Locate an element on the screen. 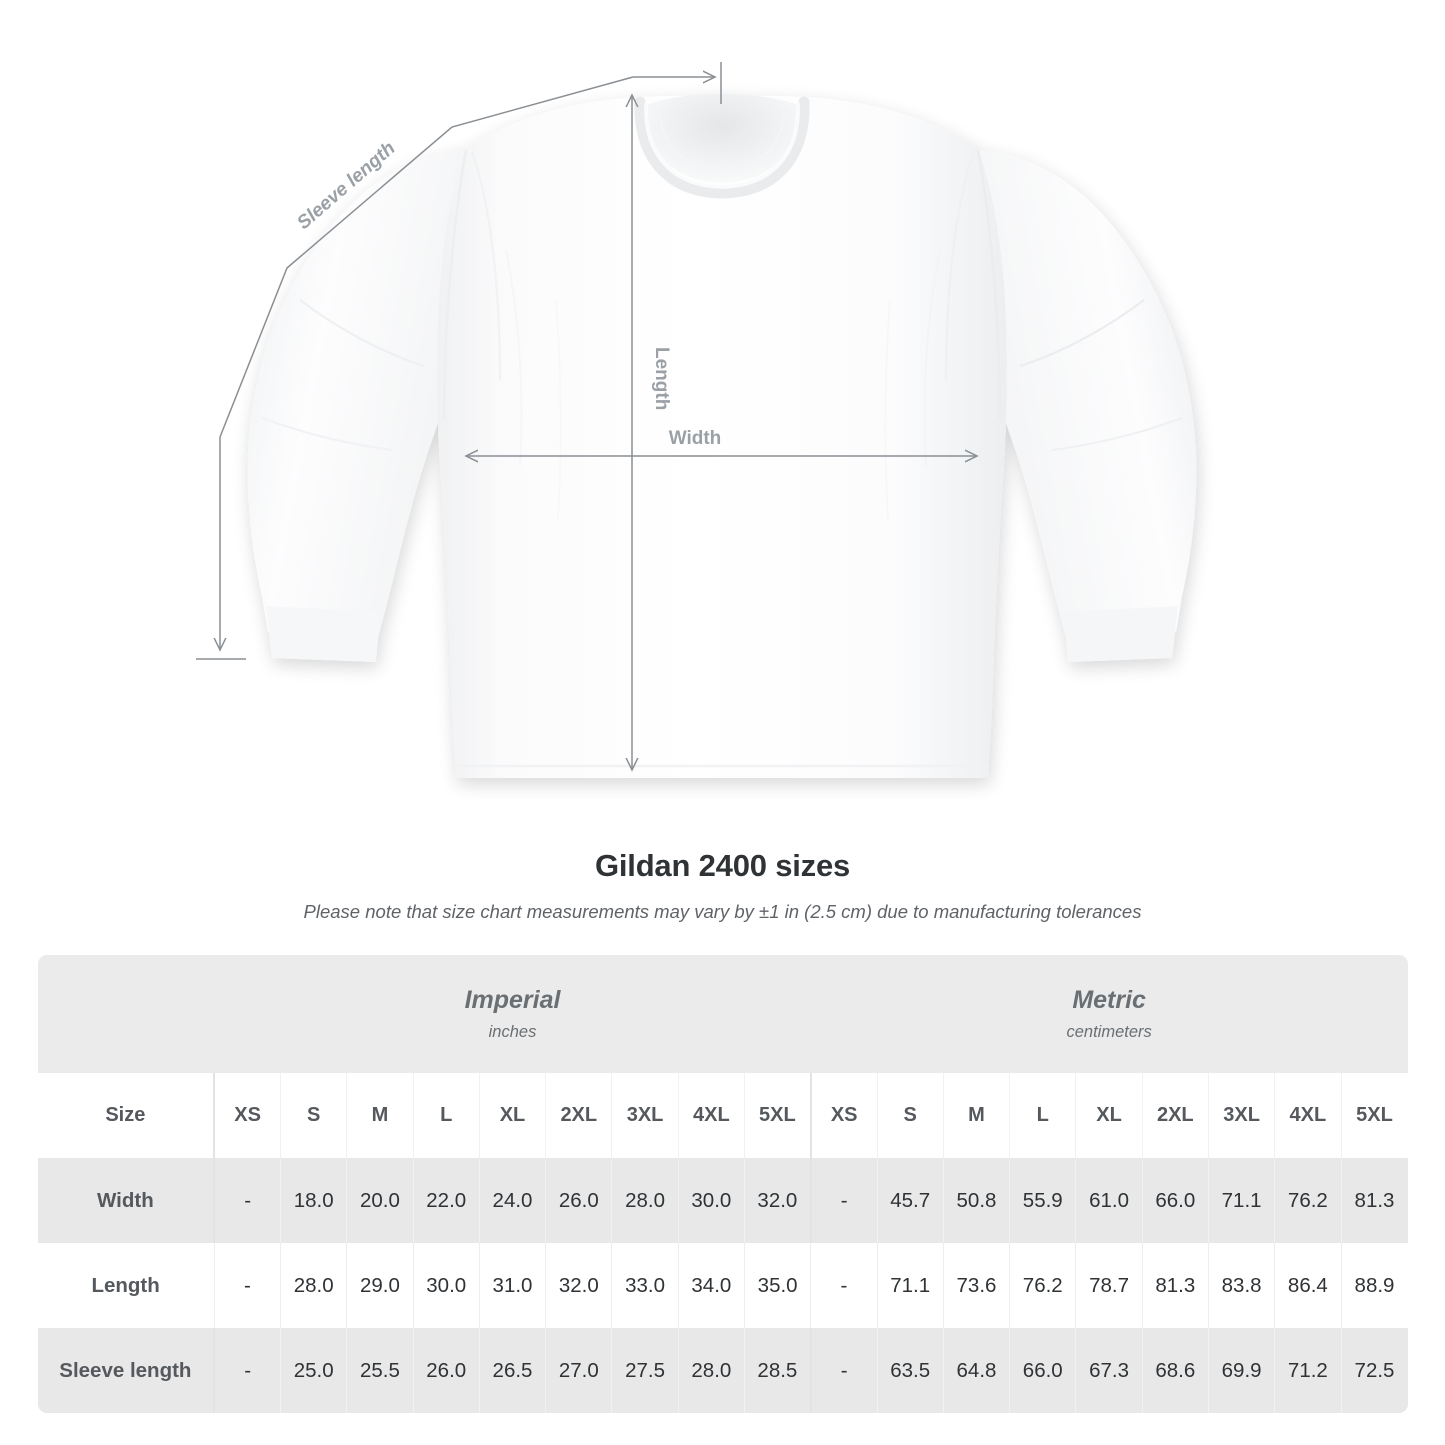 The image size is (1445, 1445). cell-sleeve-imperial-m: 25.5 is located at coordinates (380, 1370).